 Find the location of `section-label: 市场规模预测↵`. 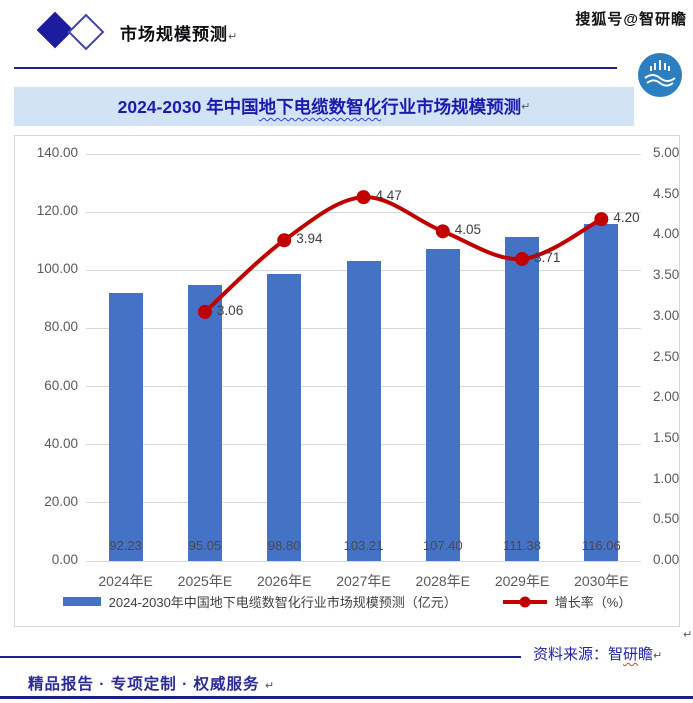

section-label: 市场规模预测↵ is located at coordinates (179, 32).